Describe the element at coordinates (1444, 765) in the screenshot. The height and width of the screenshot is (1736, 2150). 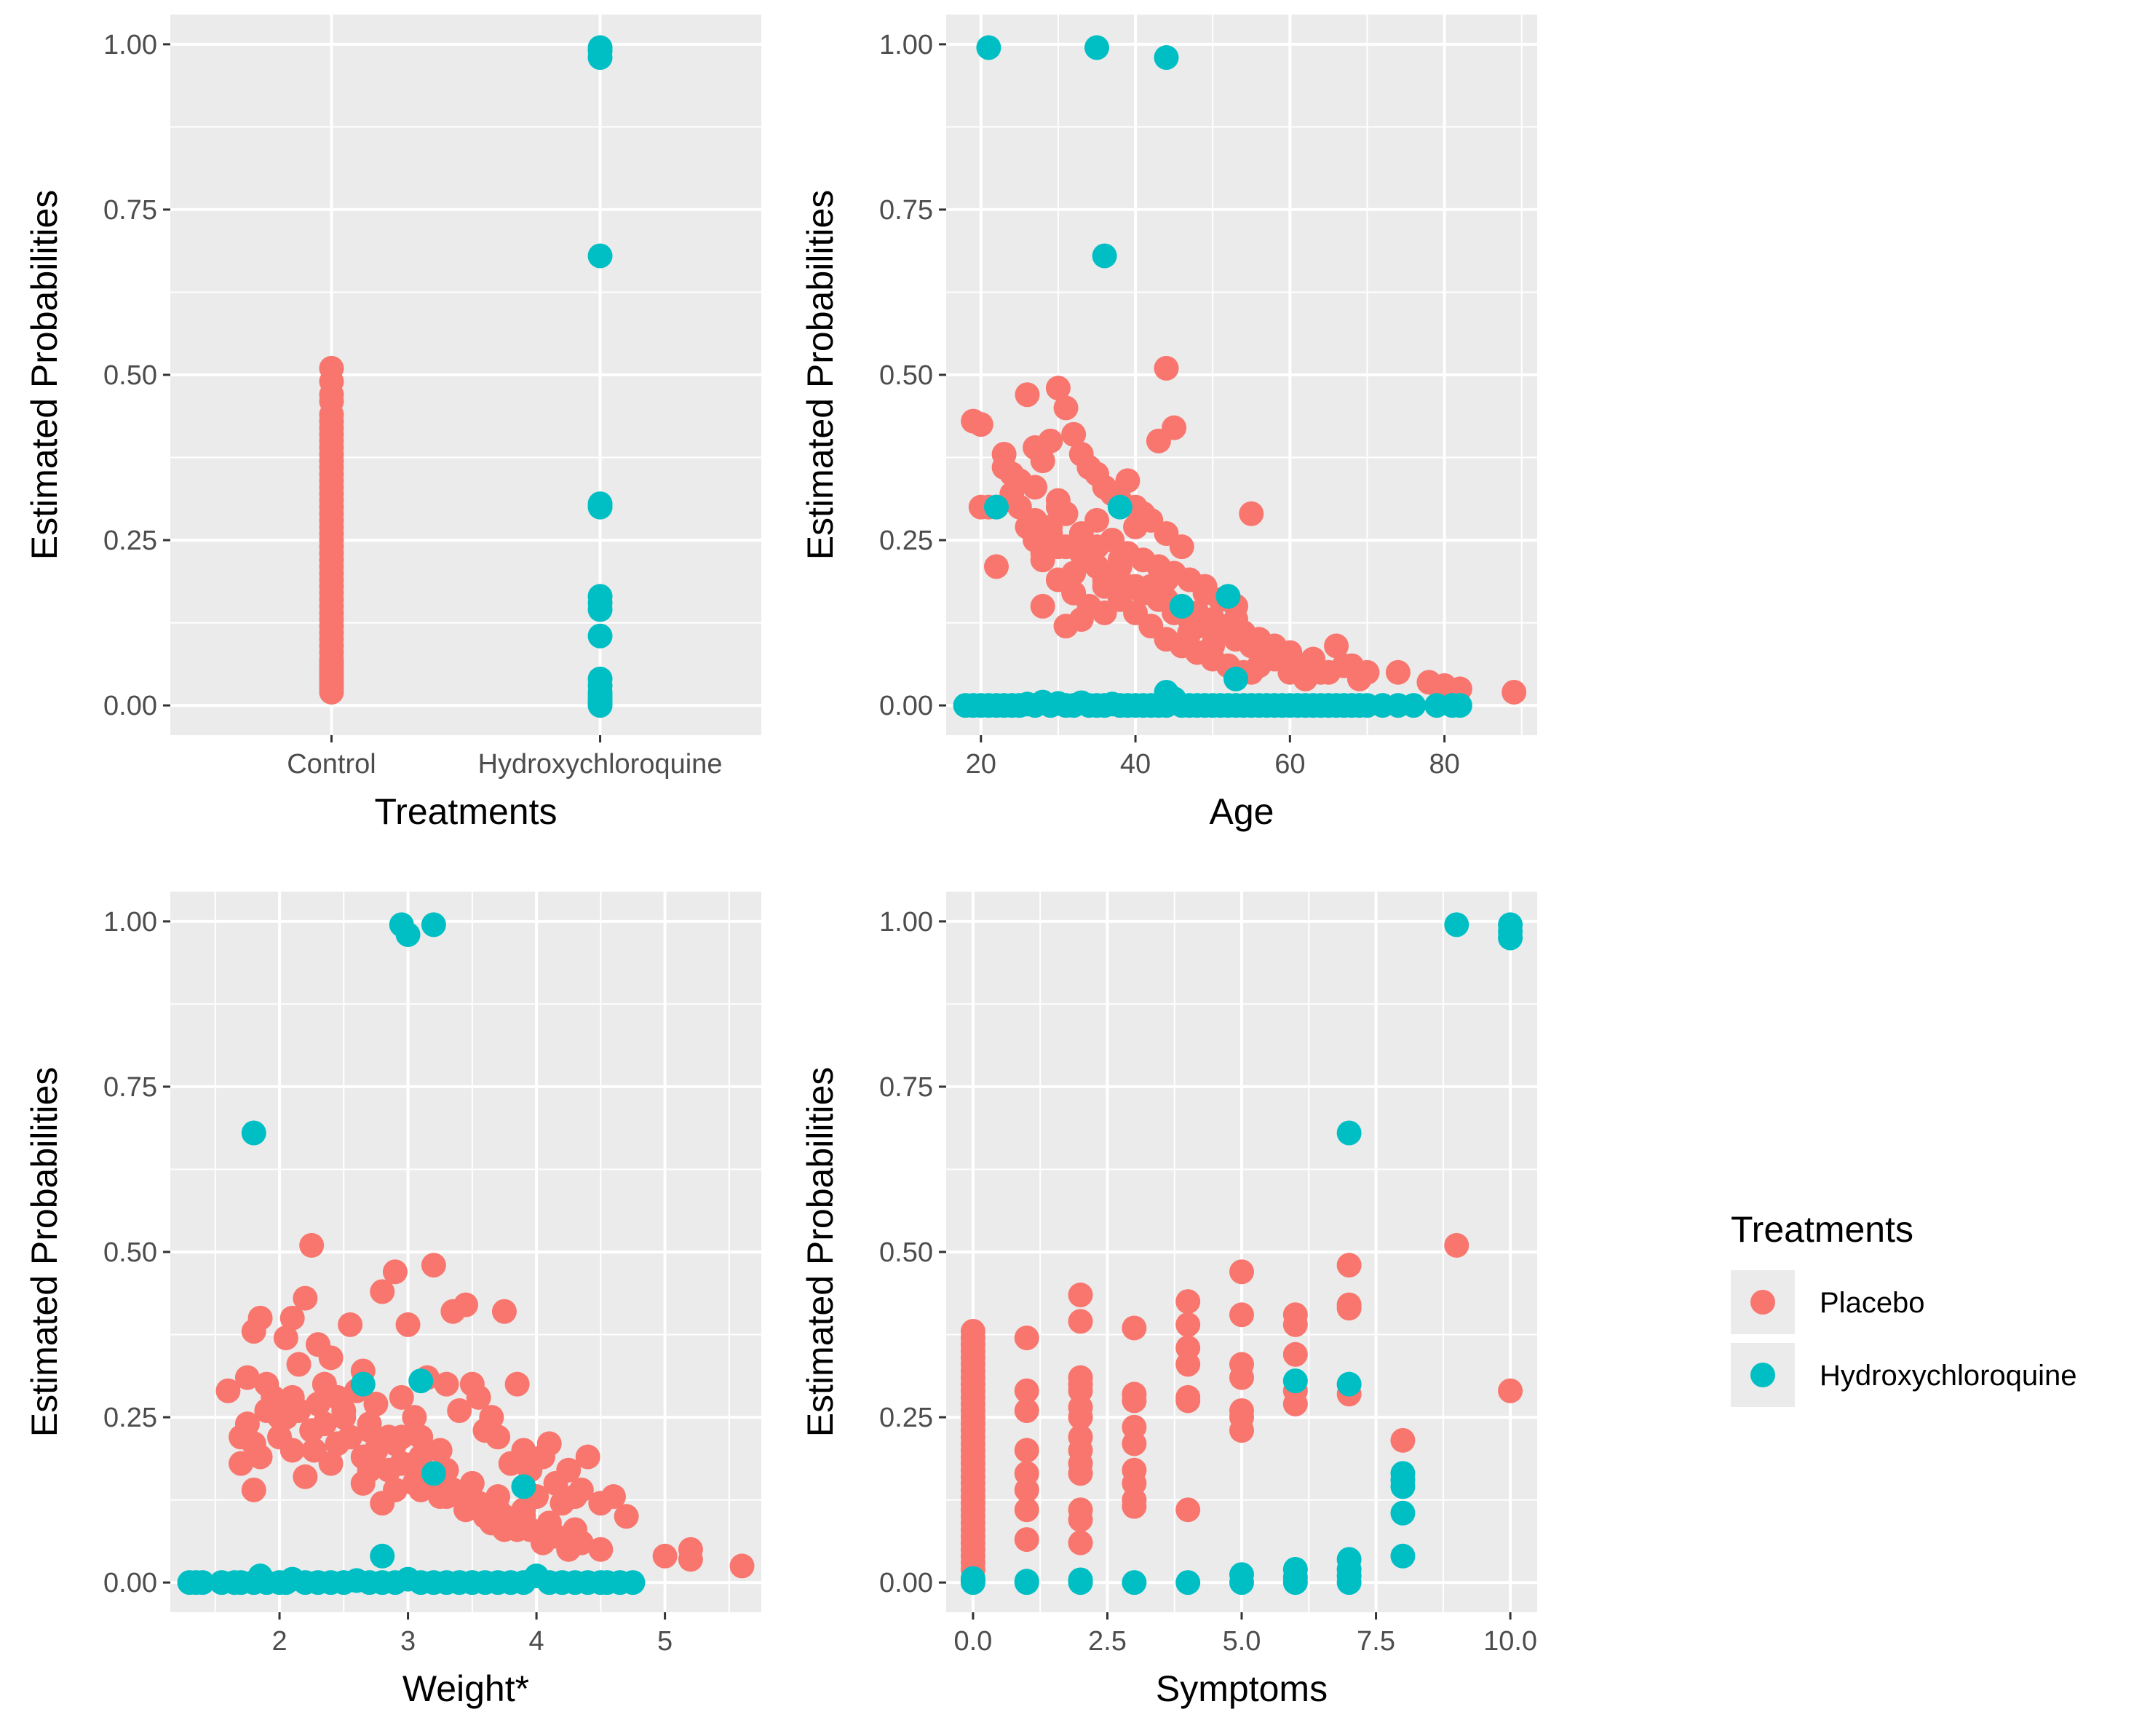
I see `x-tick-label: 80` at that location.